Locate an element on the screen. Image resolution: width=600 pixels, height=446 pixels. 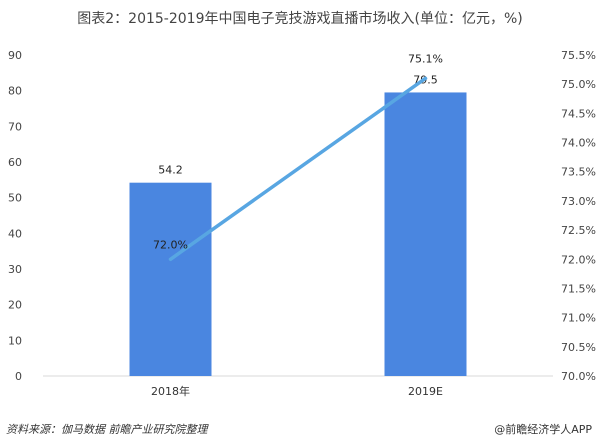
source-note: 资料来源：伽马数据 前瞻产业研究院整理 is located at coordinates (107, 429).